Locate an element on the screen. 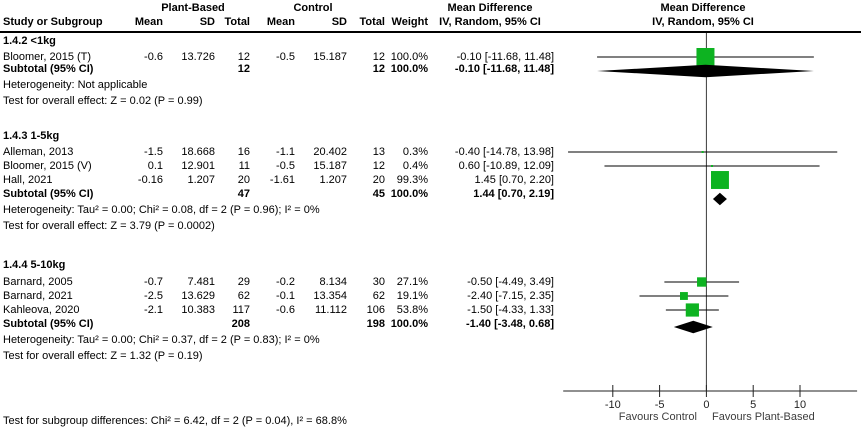 The width and height of the screenshot is (861, 432). ci-text: 0.60 [-10.89, 12.09] is located at coordinates (506, 166).